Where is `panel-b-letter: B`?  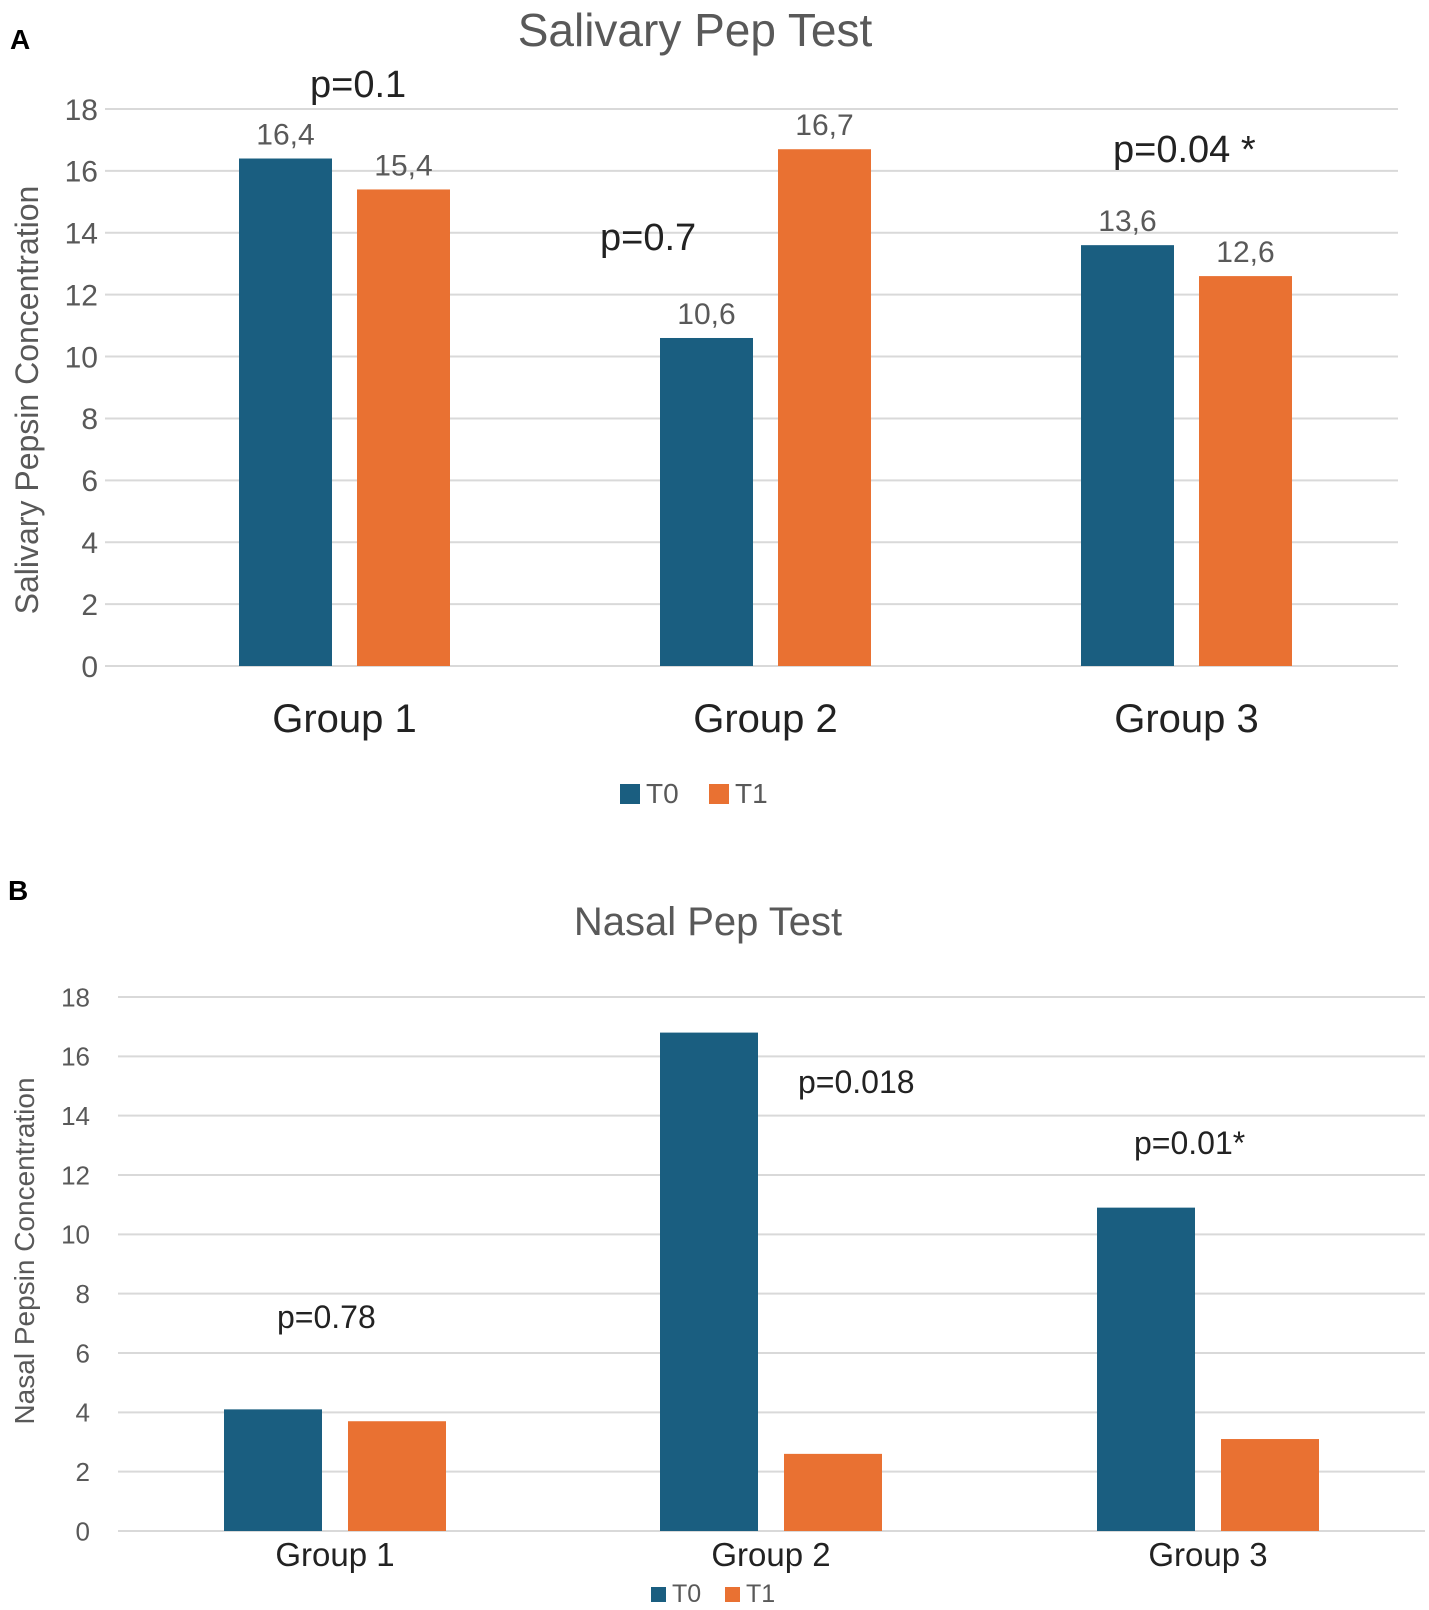
panel-b-letter: B is located at coordinates (18, 890).